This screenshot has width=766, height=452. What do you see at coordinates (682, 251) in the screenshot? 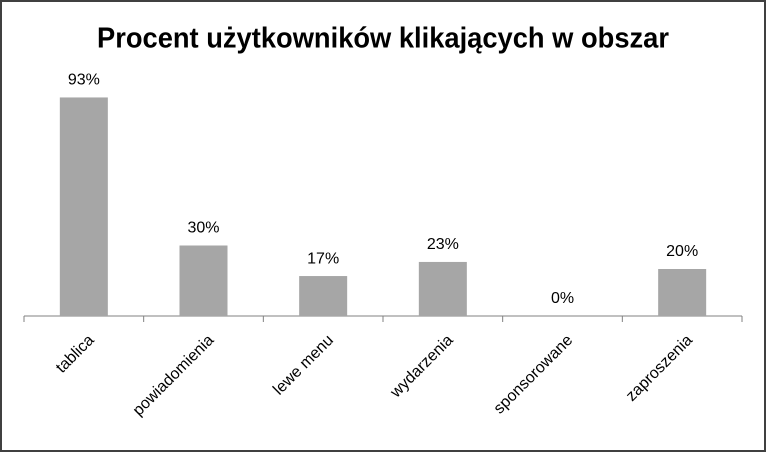
I see `value-label: 20%` at bounding box center [682, 251].